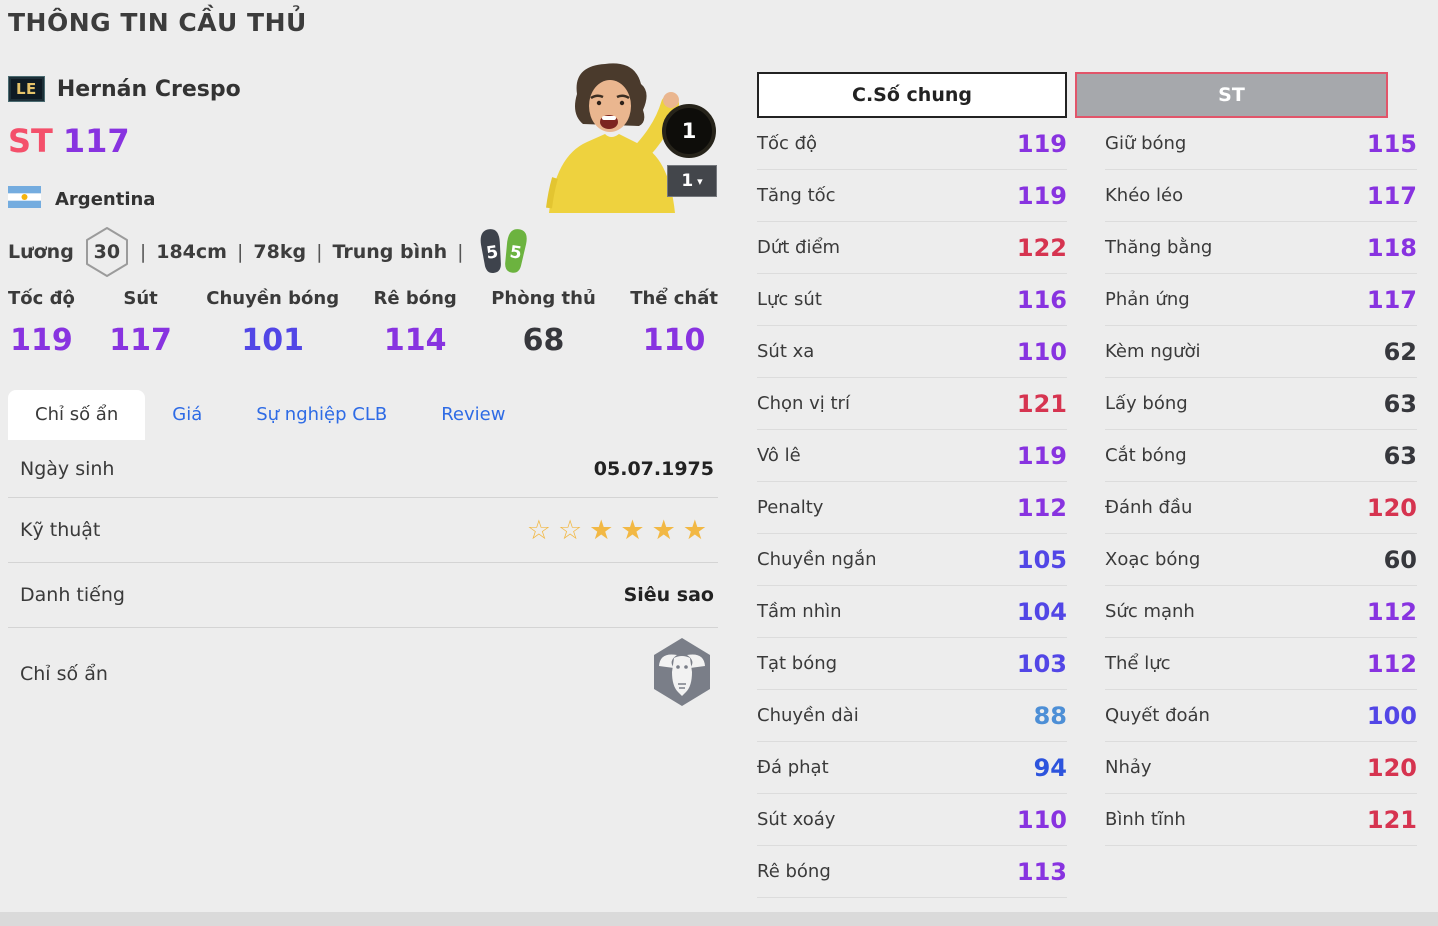 This screenshot has height=926, width=1438. What do you see at coordinates (796, 819) in the screenshot?
I see `stat-label: Sút xoáy` at bounding box center [796, 819].